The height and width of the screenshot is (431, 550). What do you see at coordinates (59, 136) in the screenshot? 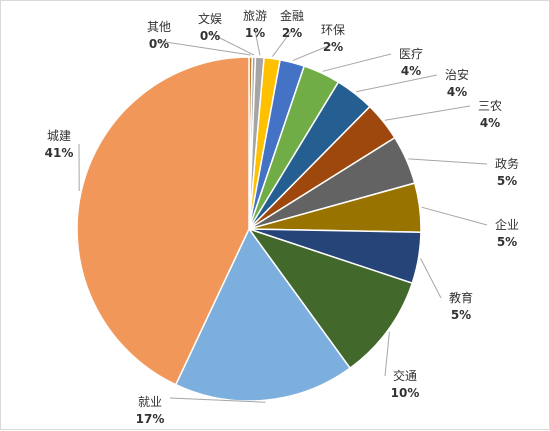
I see `slice-label-14: 城建` at bounding box center [59, 136].